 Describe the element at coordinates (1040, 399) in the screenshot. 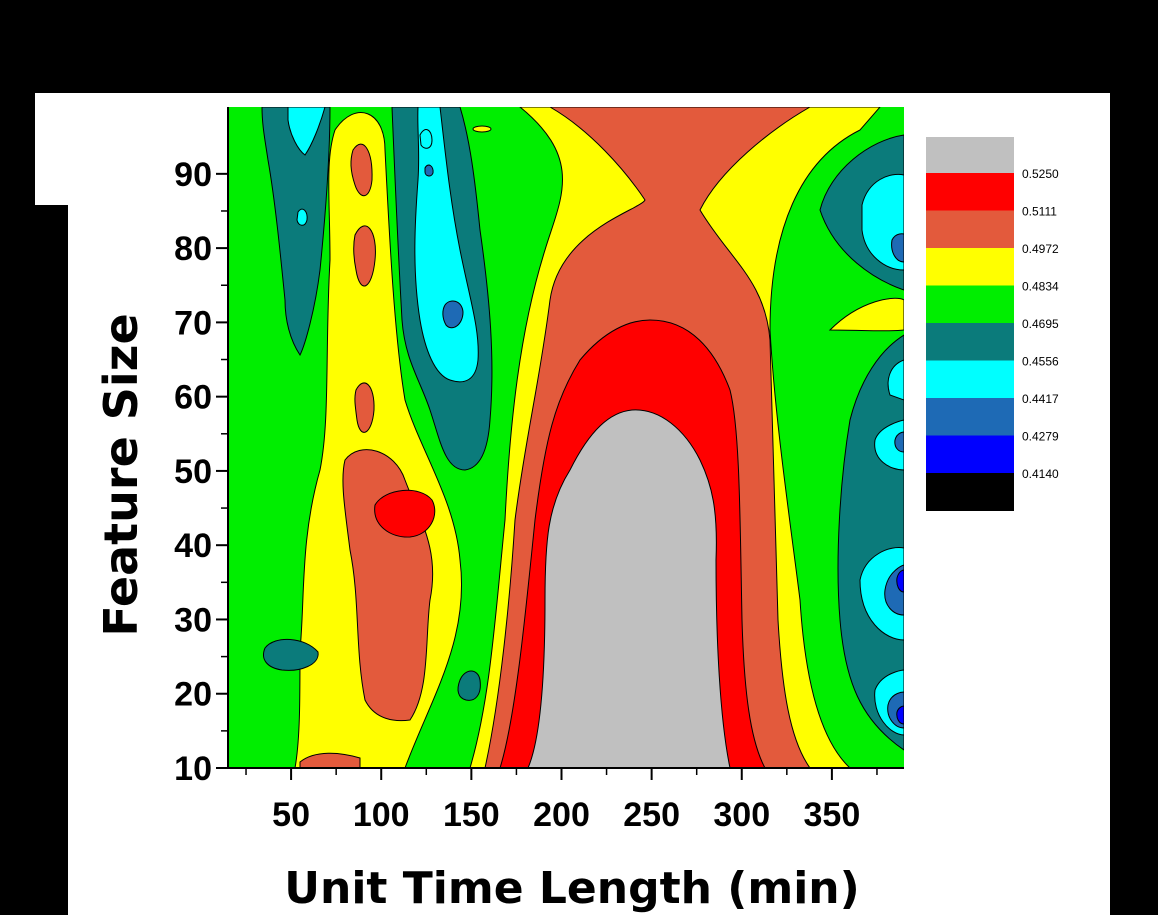

I see `legend-level-label: 0.4417` at that location.